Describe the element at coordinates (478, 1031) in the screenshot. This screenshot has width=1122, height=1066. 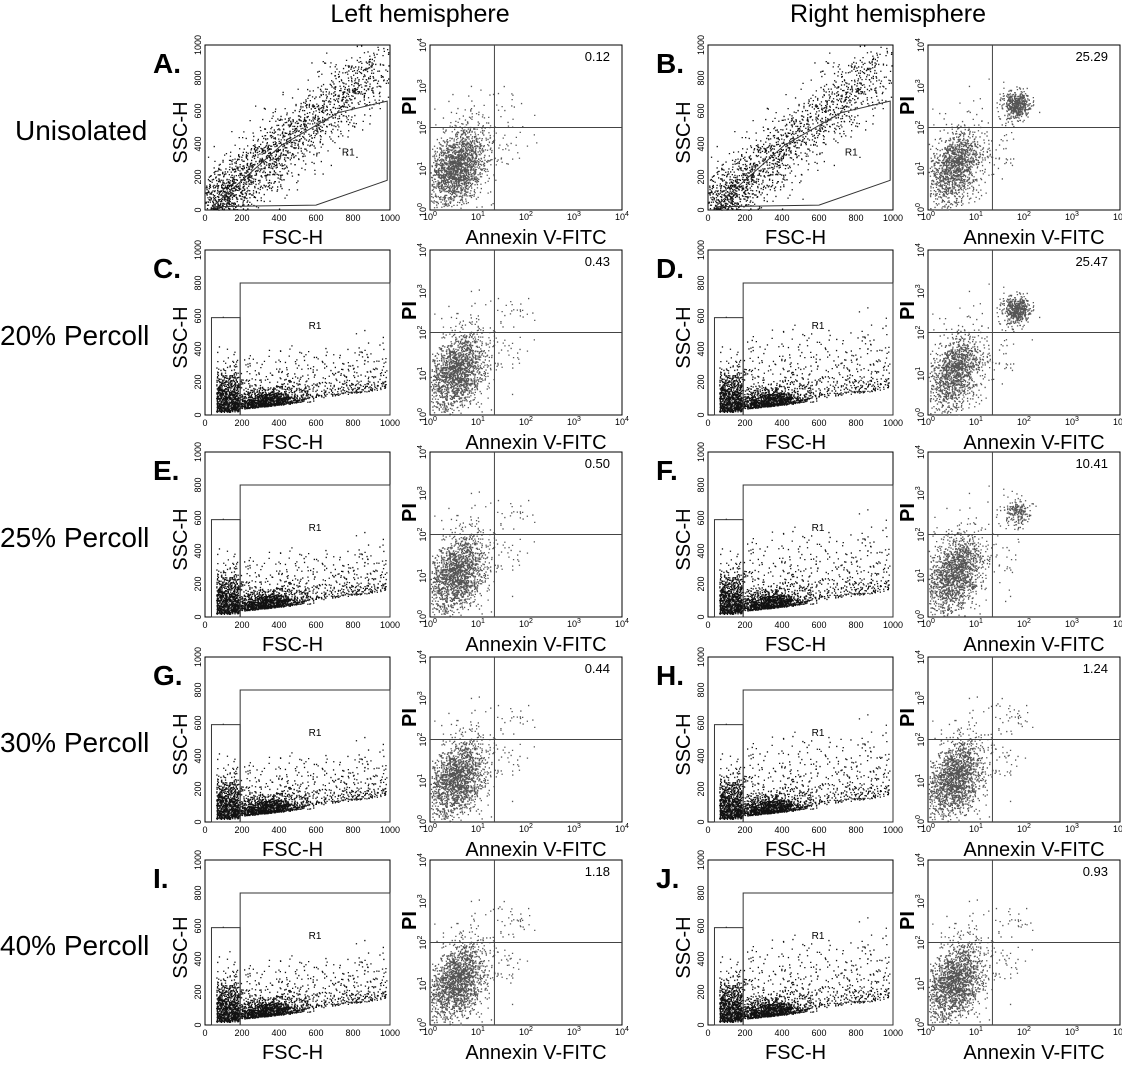
I see `x-log-tick-label: 10¹` at that location.